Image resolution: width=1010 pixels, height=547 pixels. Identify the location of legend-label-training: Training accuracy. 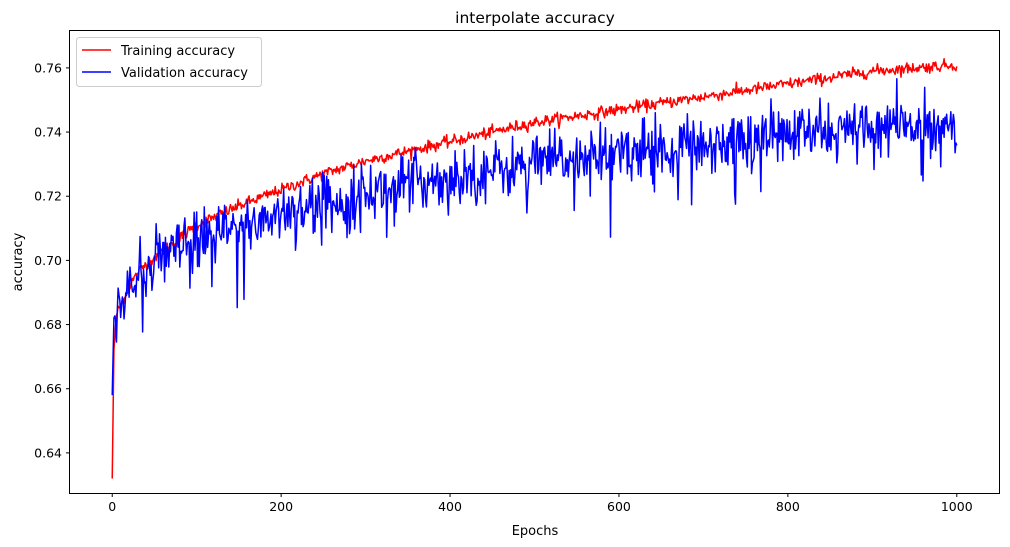
(177, 51).